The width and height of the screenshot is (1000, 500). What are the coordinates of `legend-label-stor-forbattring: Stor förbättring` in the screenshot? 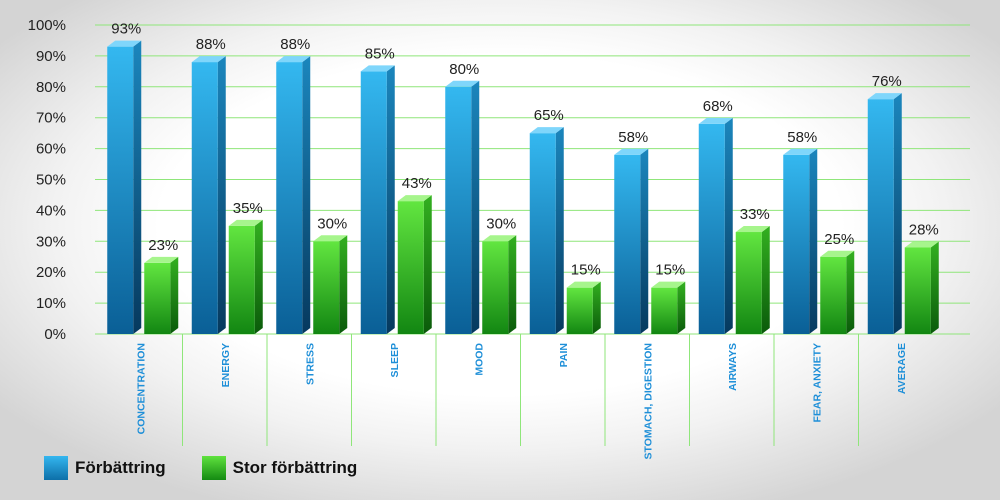 It's located at (295, 467).